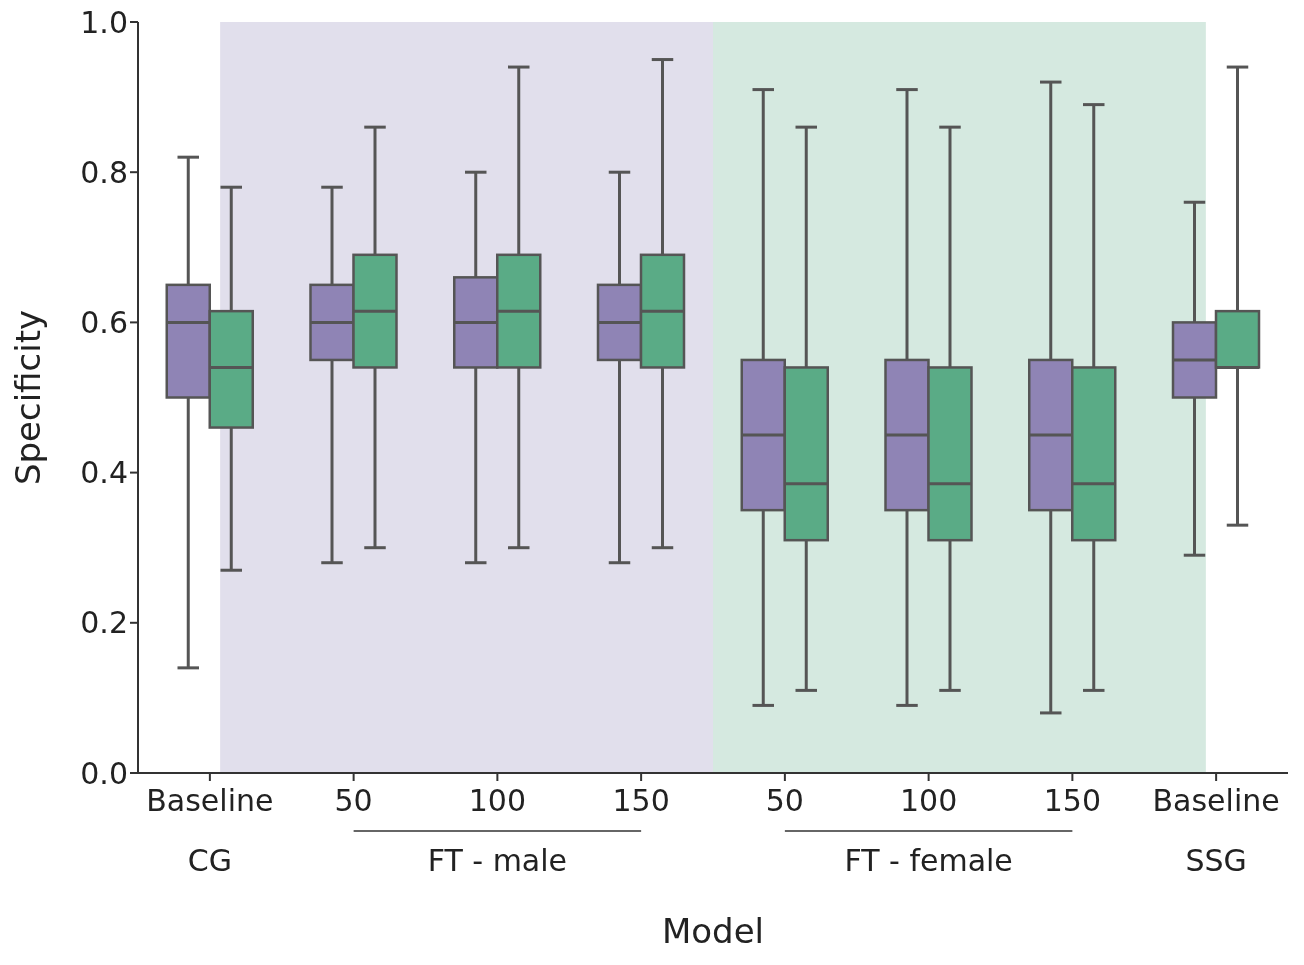 The width and height of the screenshot is (1304, 965). Describe the element at coordinates (104, 623) in the screenshot. I see `y-tick-label: 0.2` at that location.